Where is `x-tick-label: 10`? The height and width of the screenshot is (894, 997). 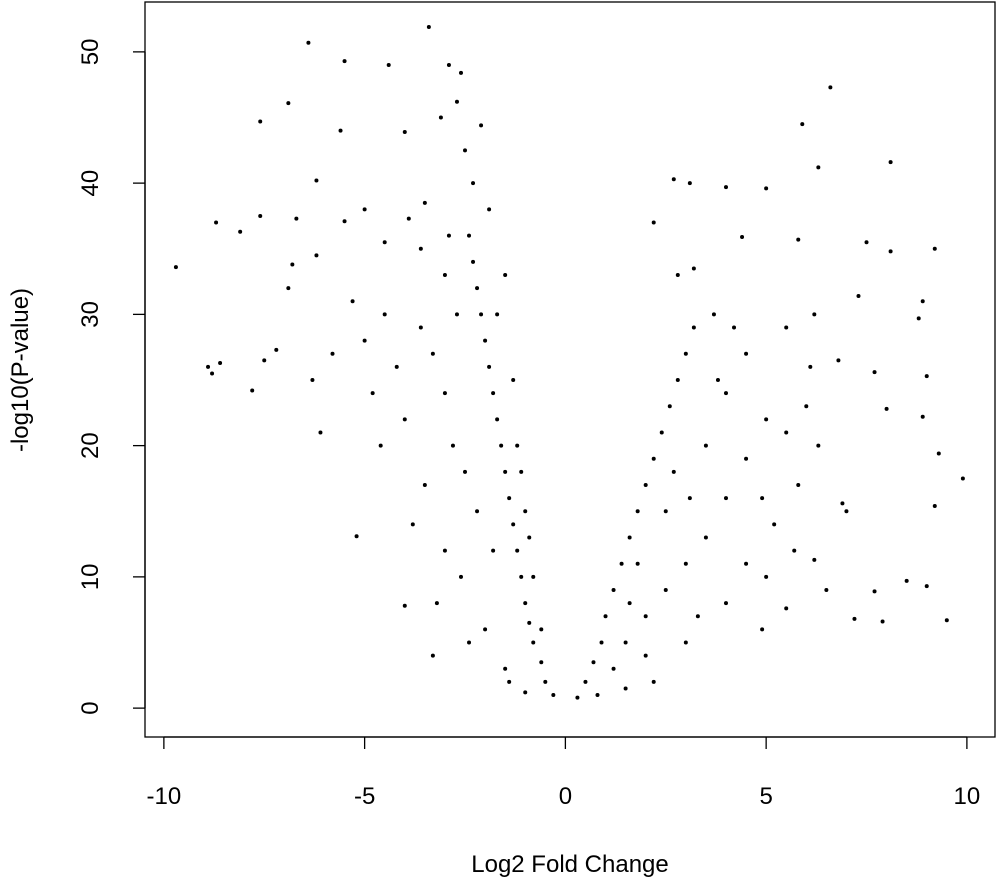
x-tick-label: 10 is located at coordinates (967, 796).